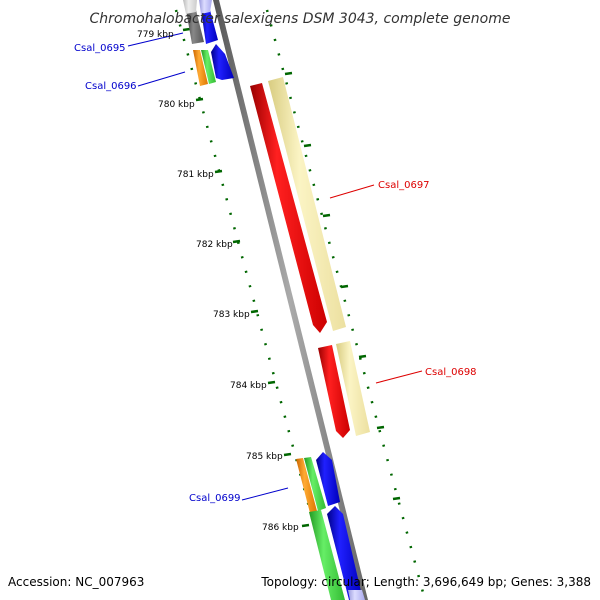 This screenshot has width=600, height=600. I want to click on gene-csal-0697-features, so click(298, 205).